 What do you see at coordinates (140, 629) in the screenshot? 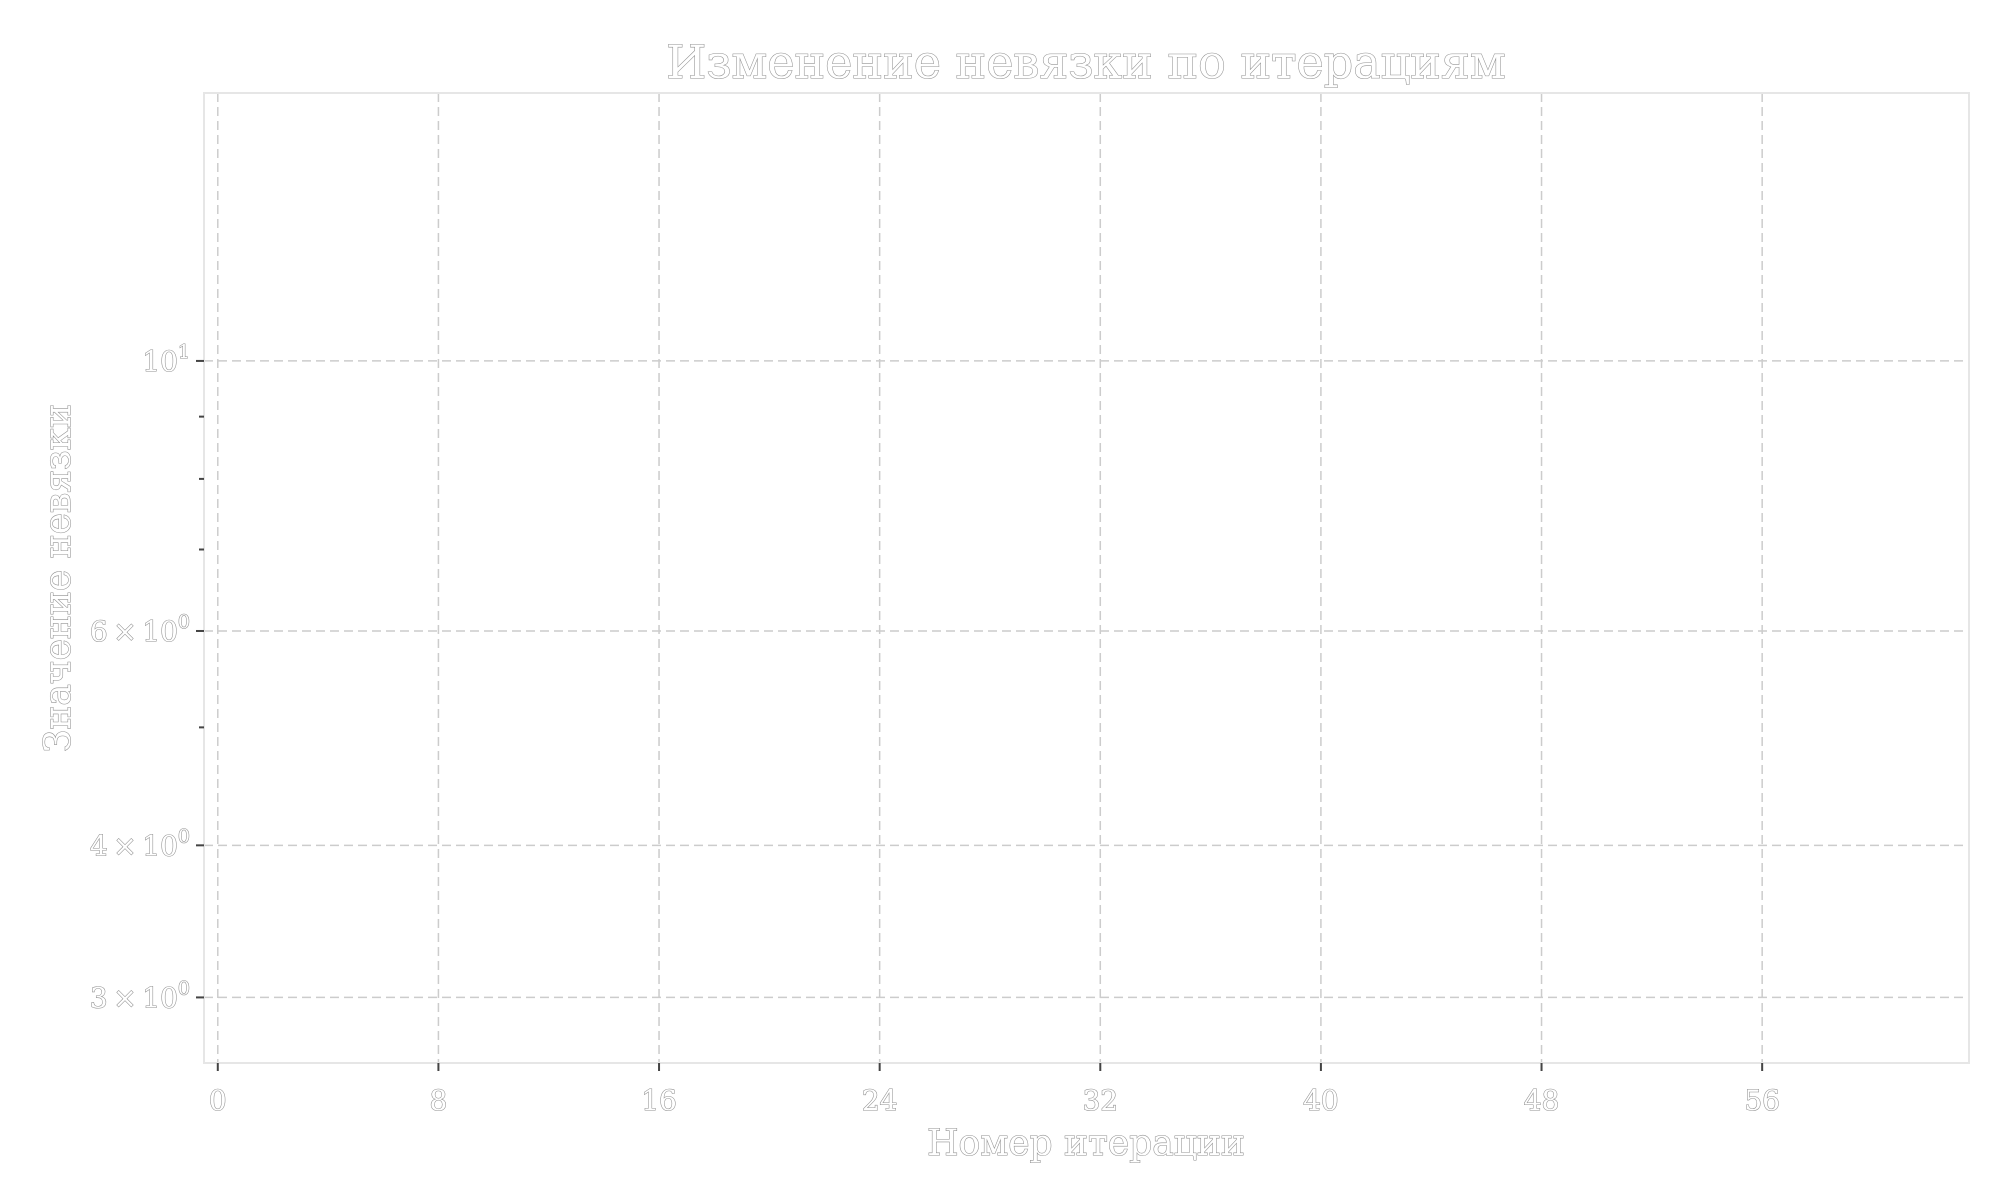
I see `y-tick-label: 6 × 100` at bounding box center [140, 629].